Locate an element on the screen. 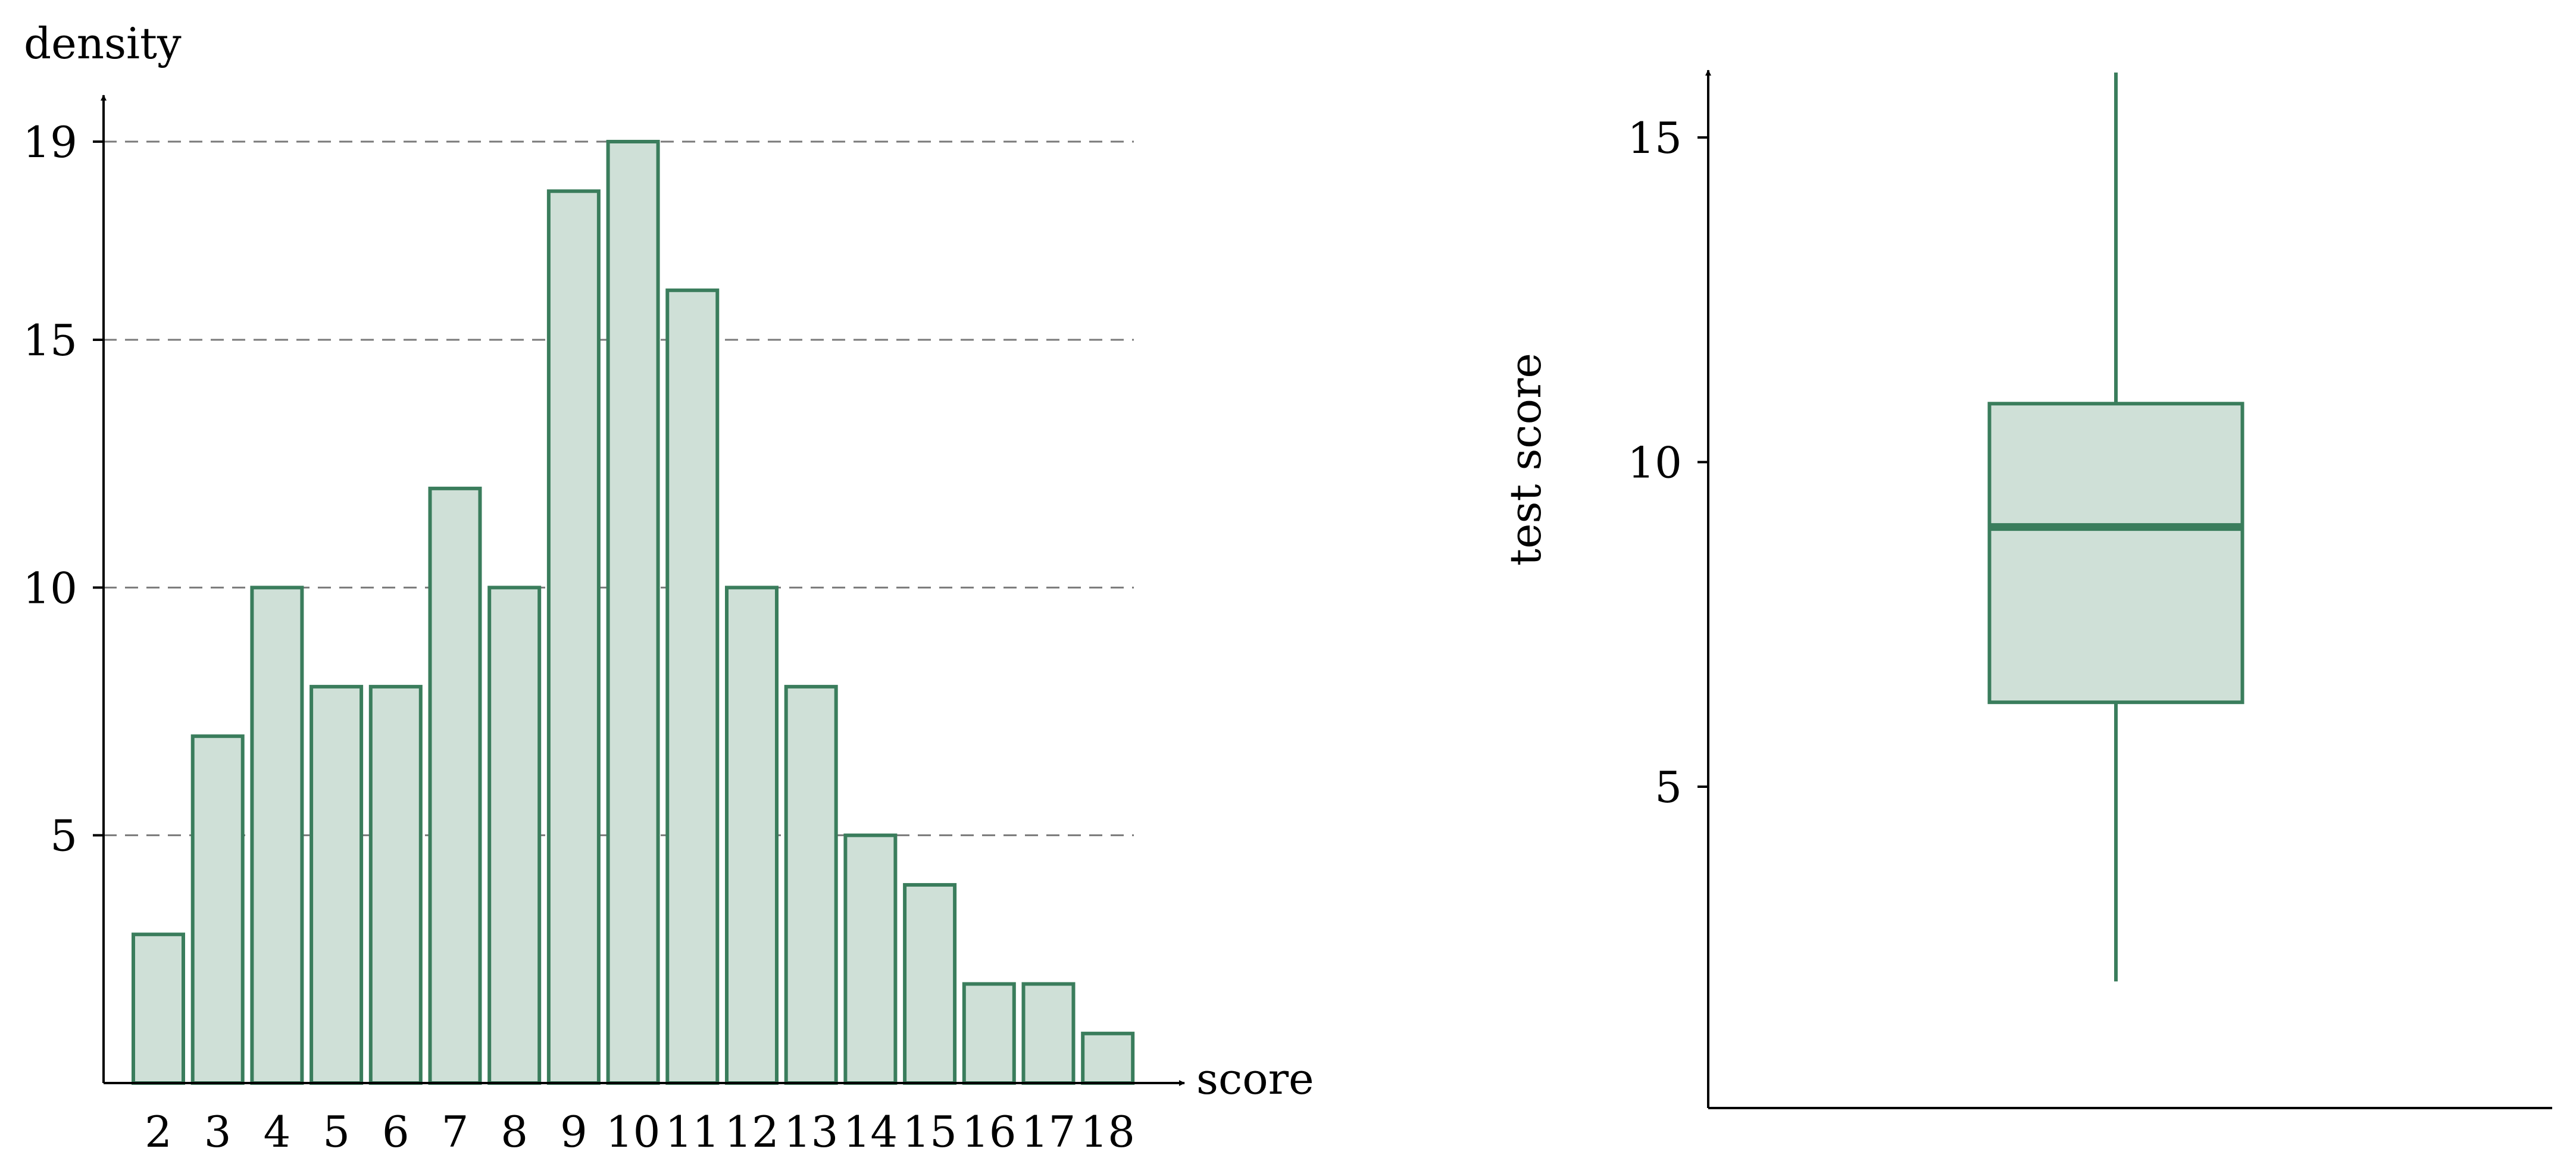  histogram-x-ticks: 2 3 4 5 6 7 8 9 10 11 12 13 14 15 16 17 18 is located at coordinates (640, 1132).